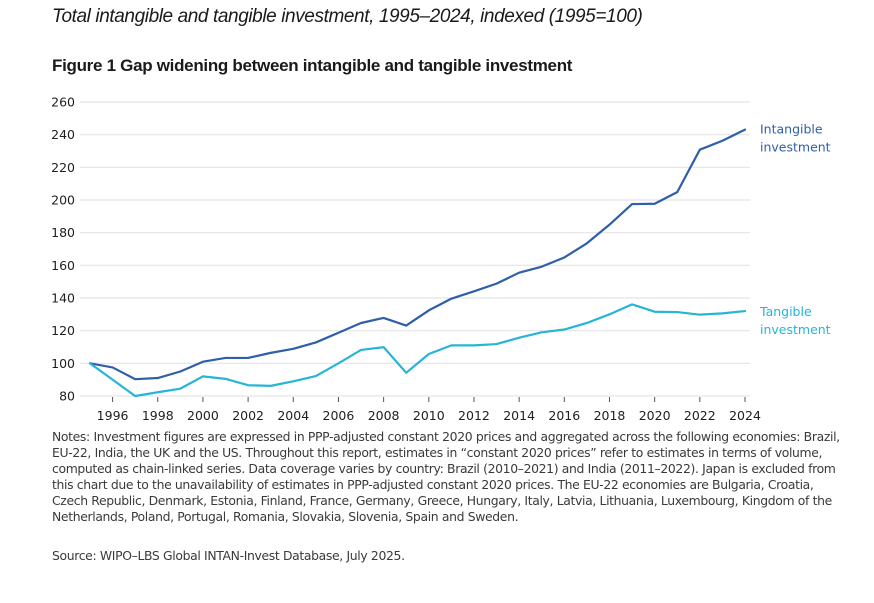 The width and height of the screenshot is (874, 603). Describe the element at coordinates (745, 415) in the screenshot. I see `x-tick-label: 2024` at that location.